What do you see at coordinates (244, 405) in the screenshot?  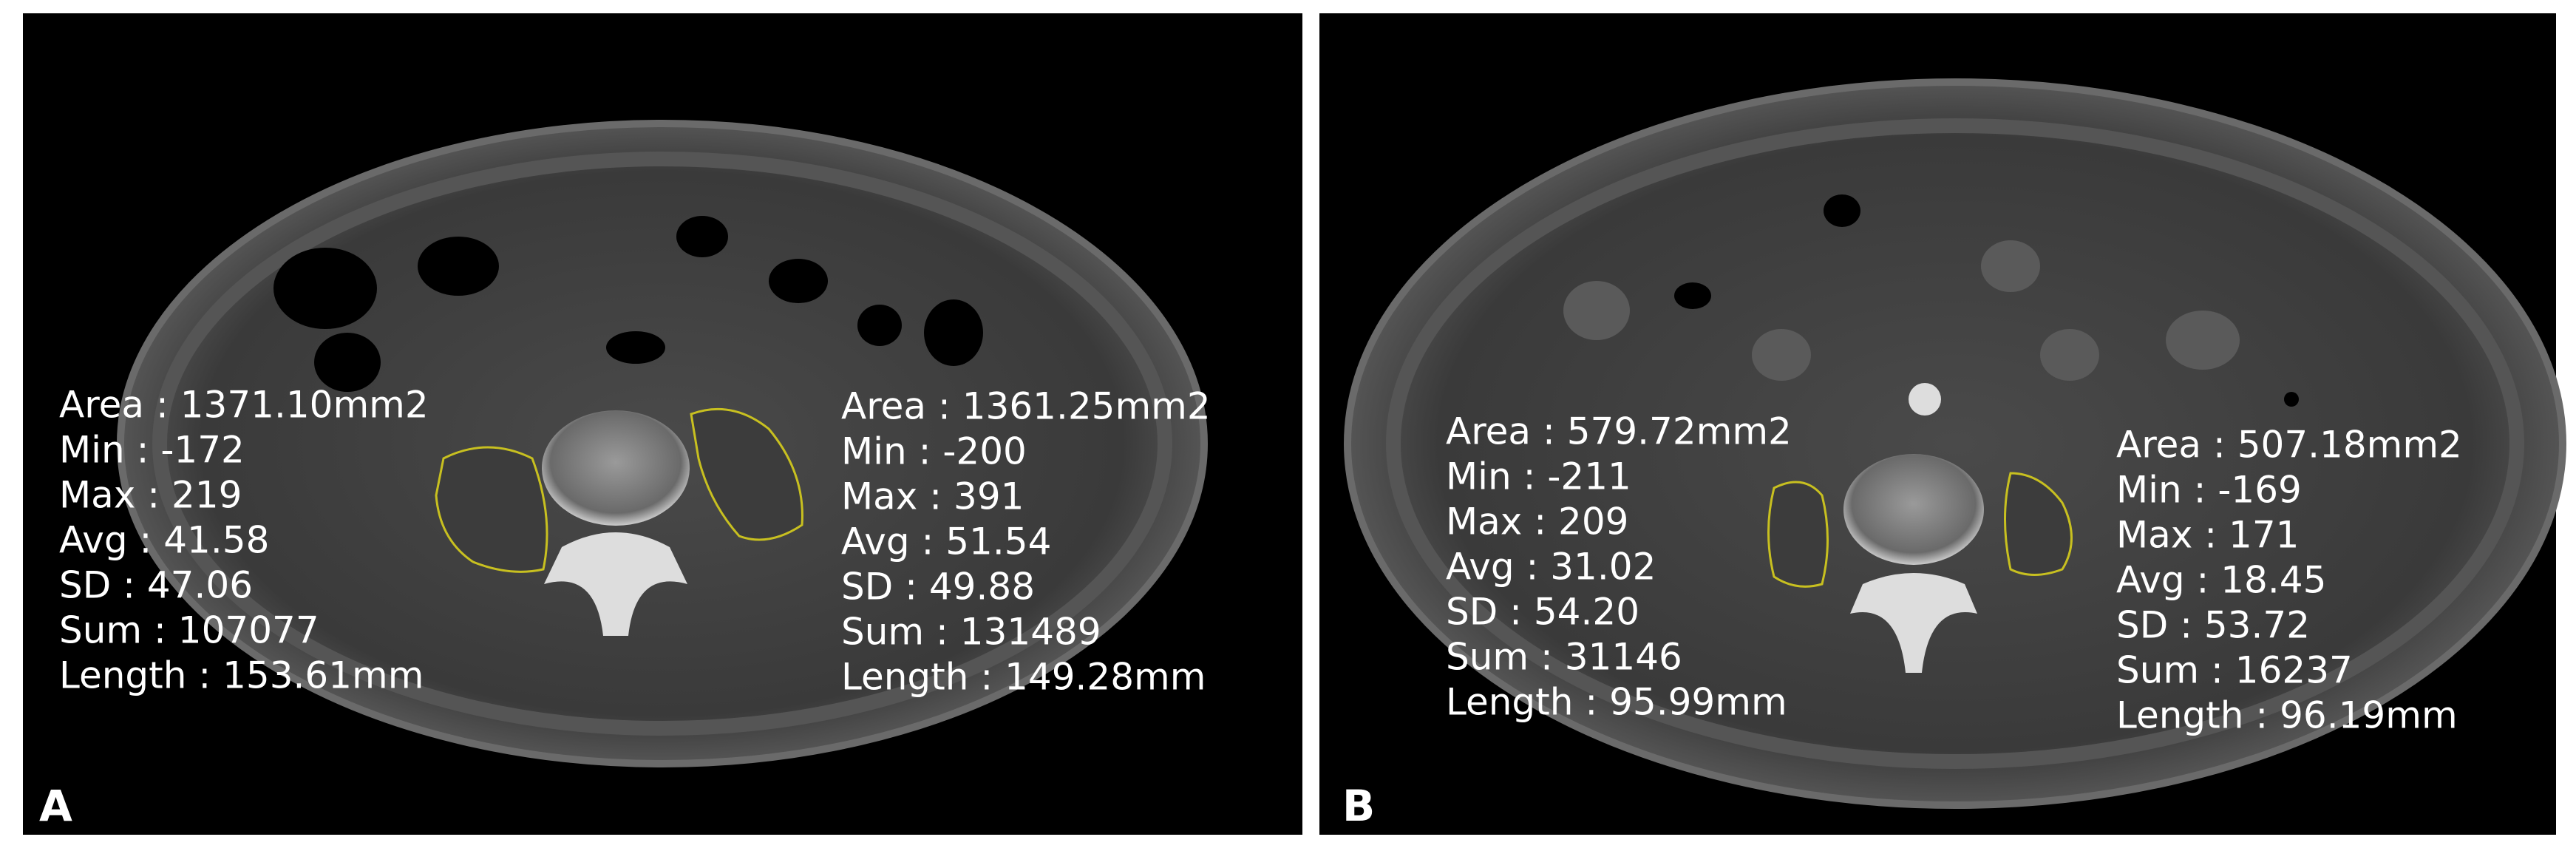 I see `roi-stat: Area : 1371.10mm2` at bounding box center [244, 405].